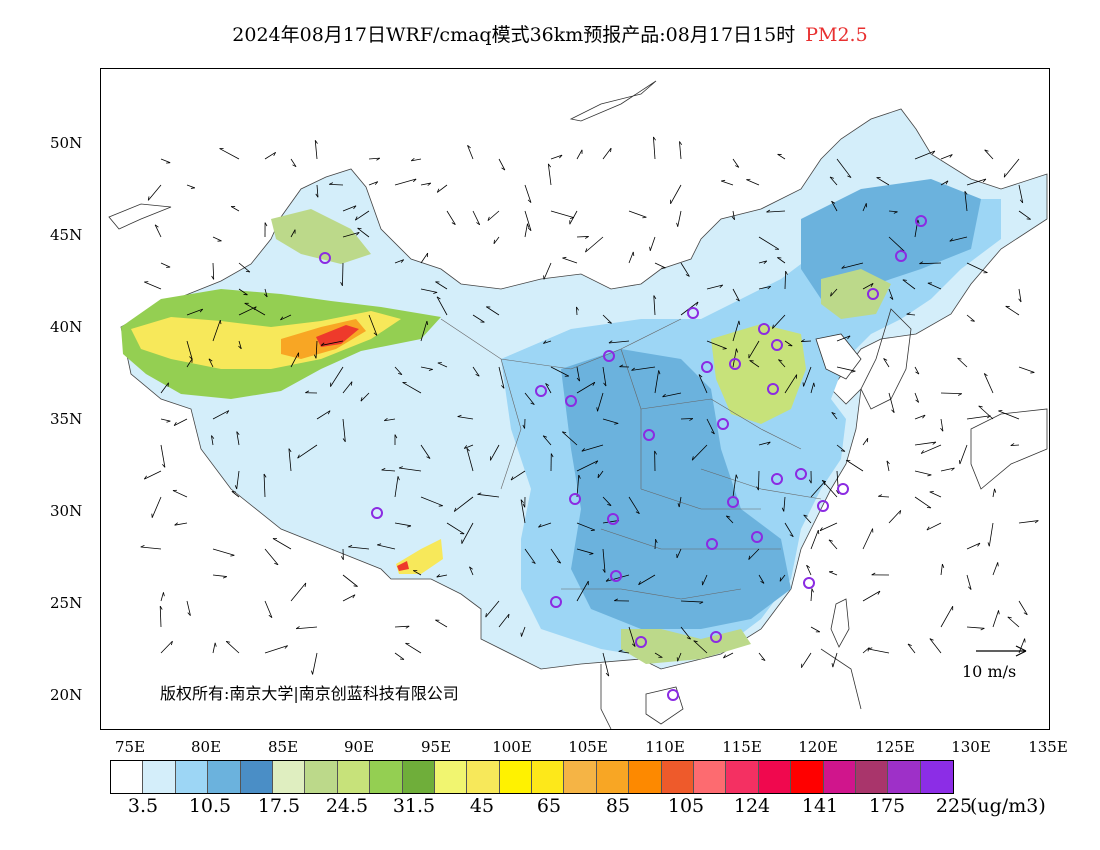  I want to click on colorbar, so click(532, 777).